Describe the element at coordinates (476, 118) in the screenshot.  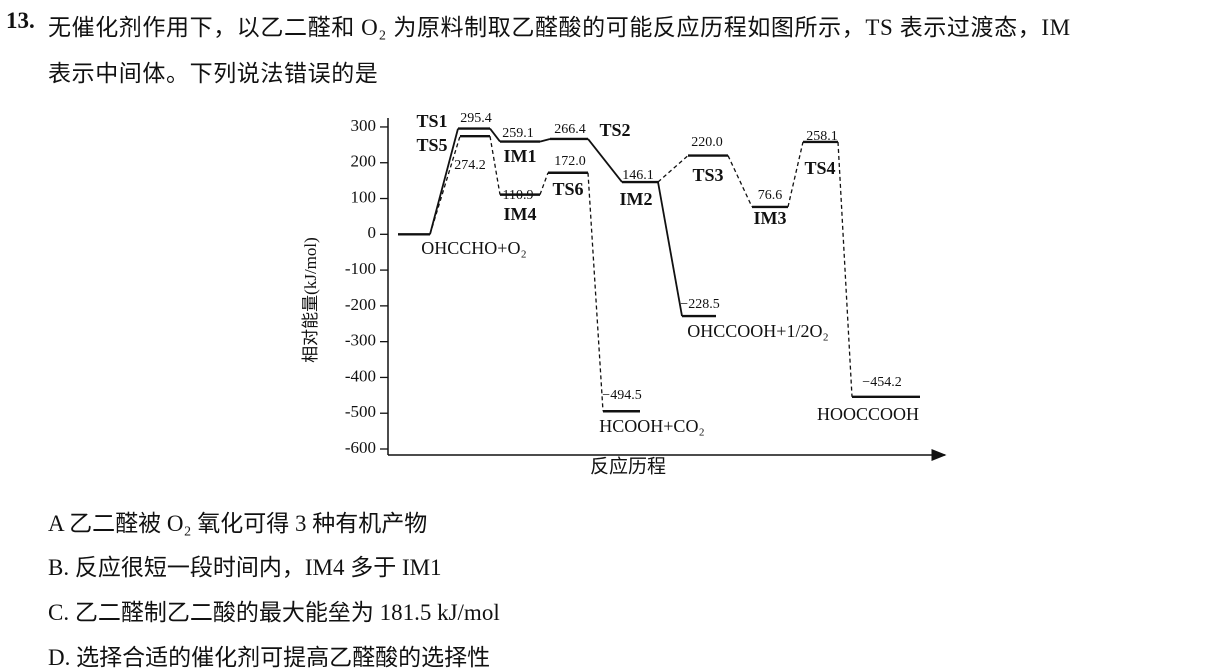
I see `value-label: 295.4` at that location.